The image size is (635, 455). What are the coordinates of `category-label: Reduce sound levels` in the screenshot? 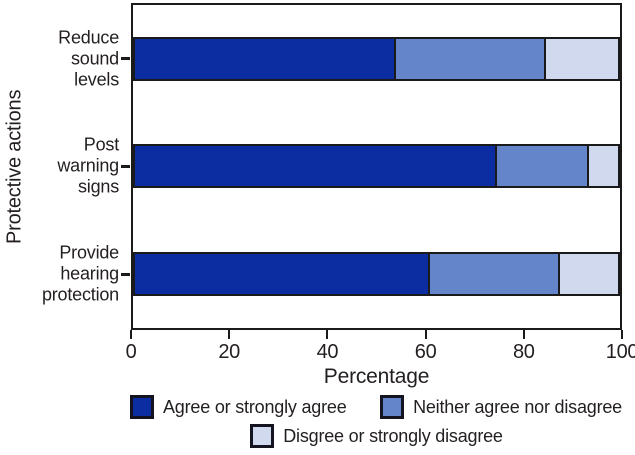 It's located at (88, 58).